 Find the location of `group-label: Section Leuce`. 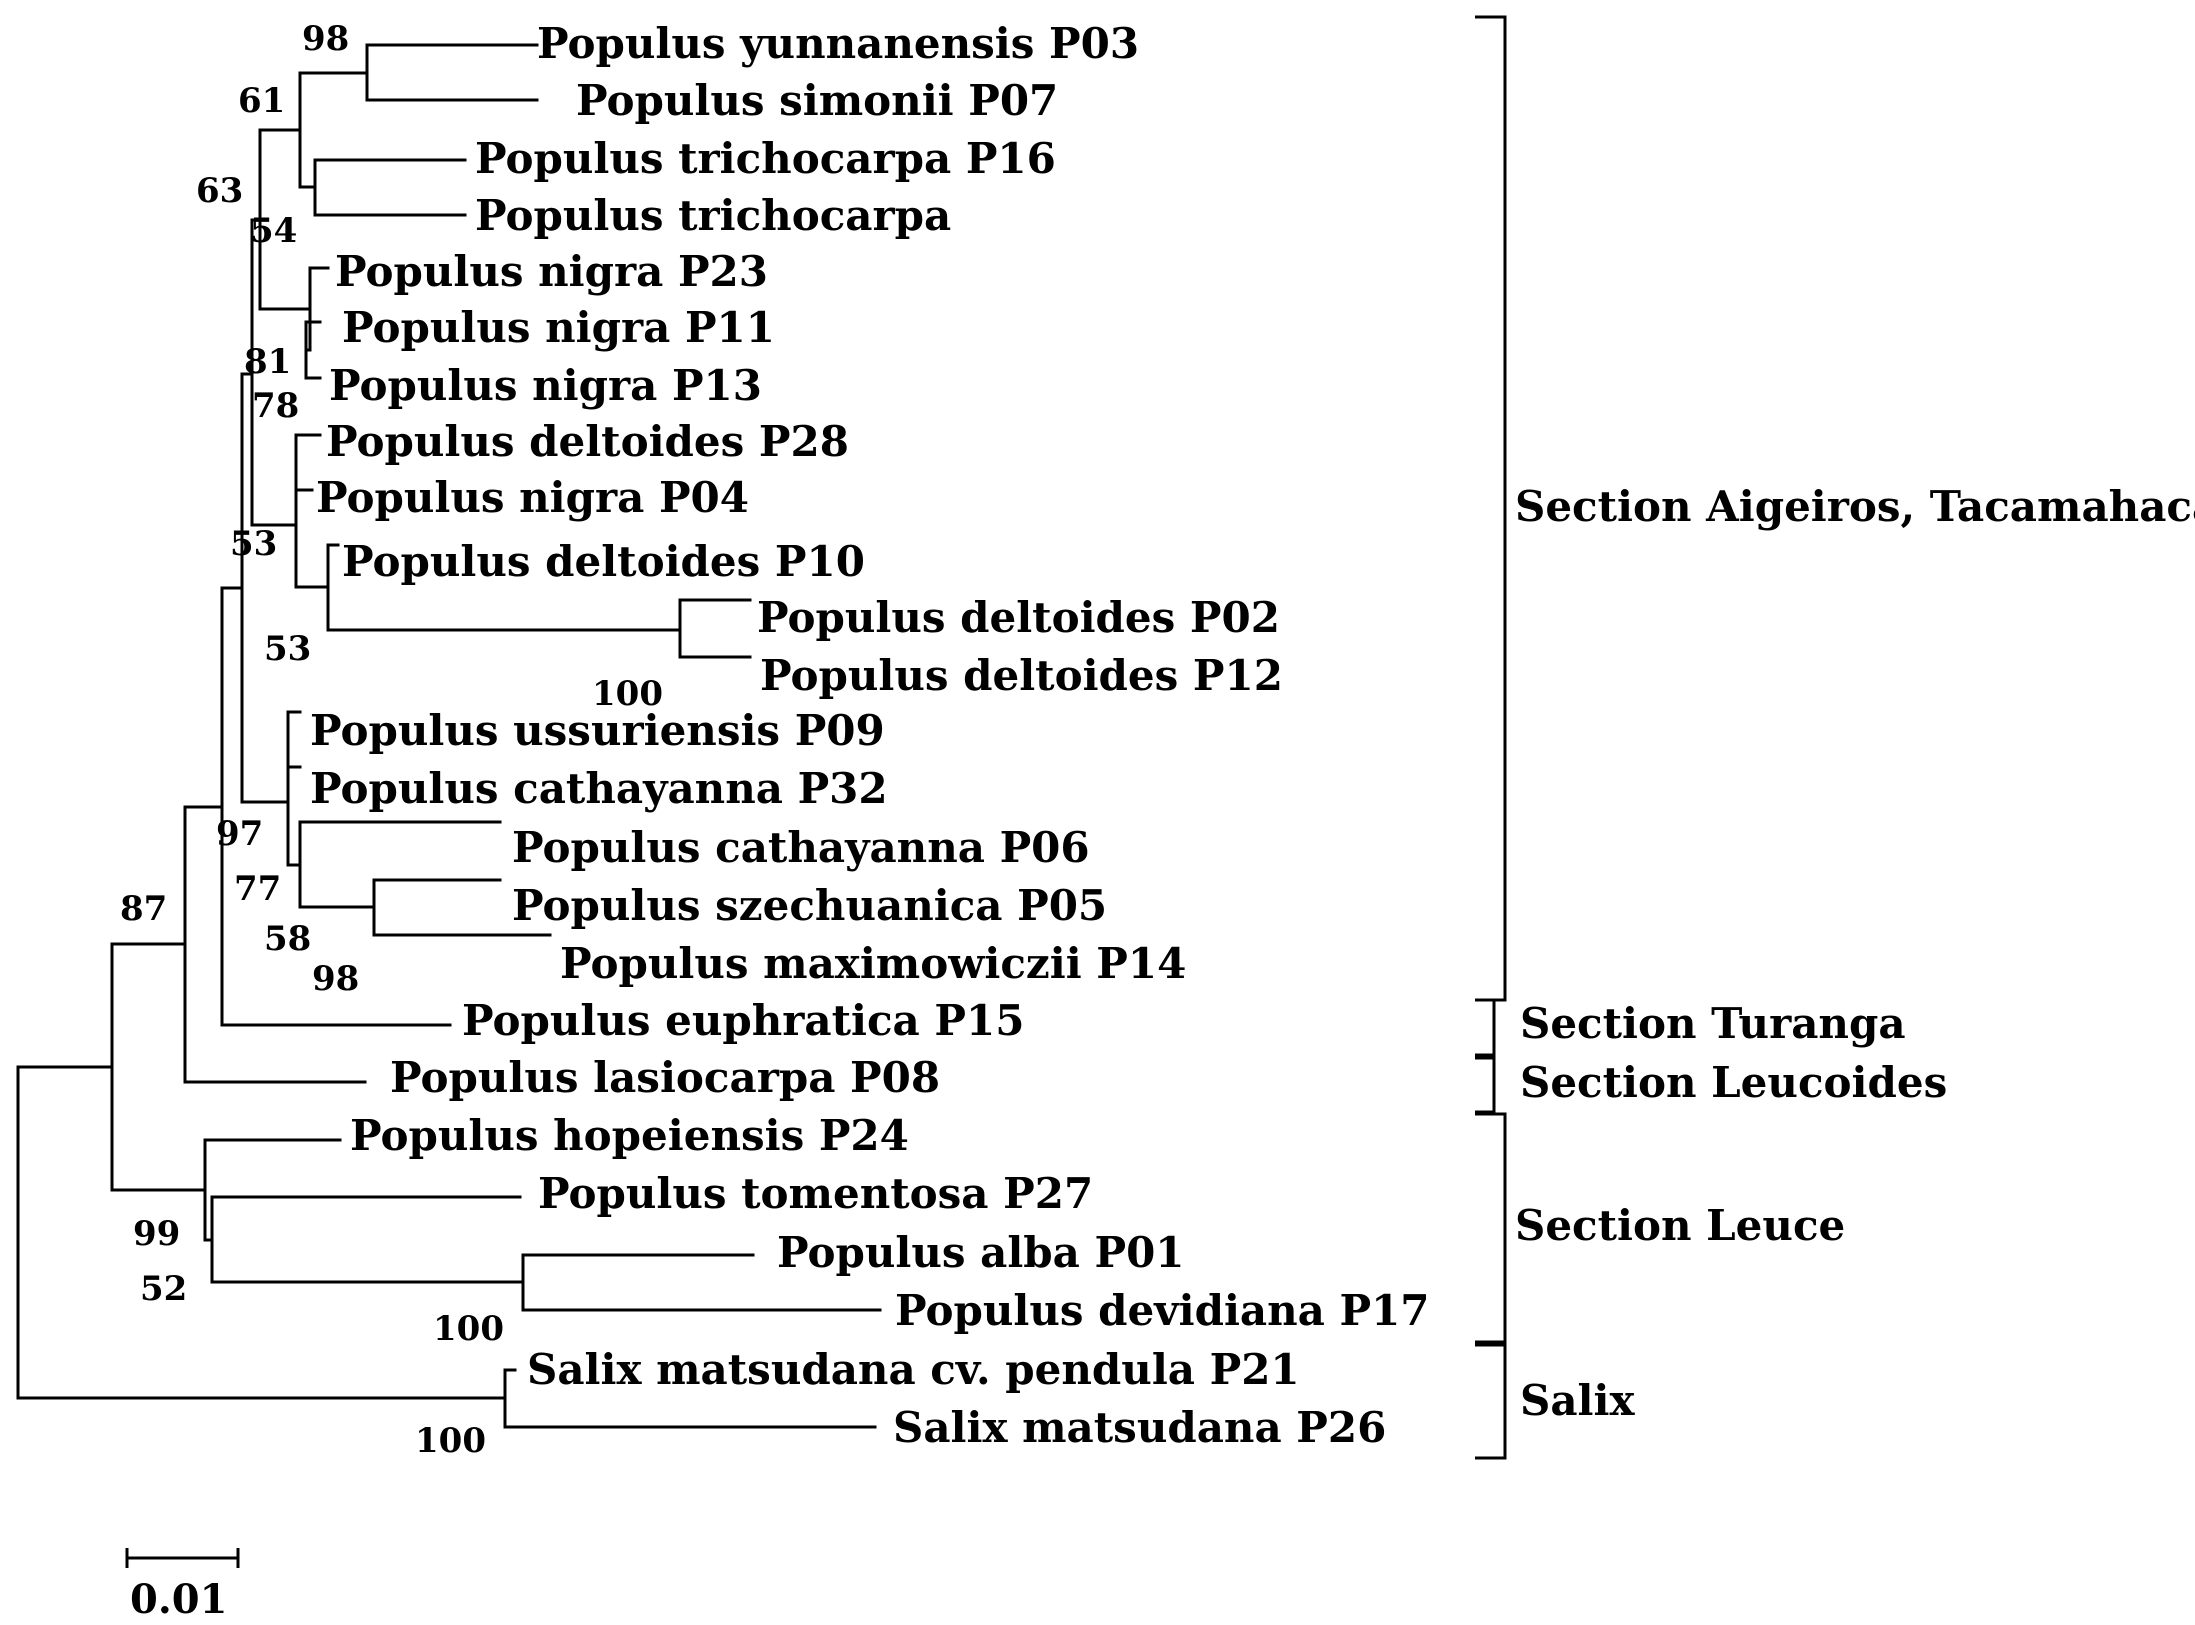

group-label: Section Leuce is located at coordinates (1680, 1225).